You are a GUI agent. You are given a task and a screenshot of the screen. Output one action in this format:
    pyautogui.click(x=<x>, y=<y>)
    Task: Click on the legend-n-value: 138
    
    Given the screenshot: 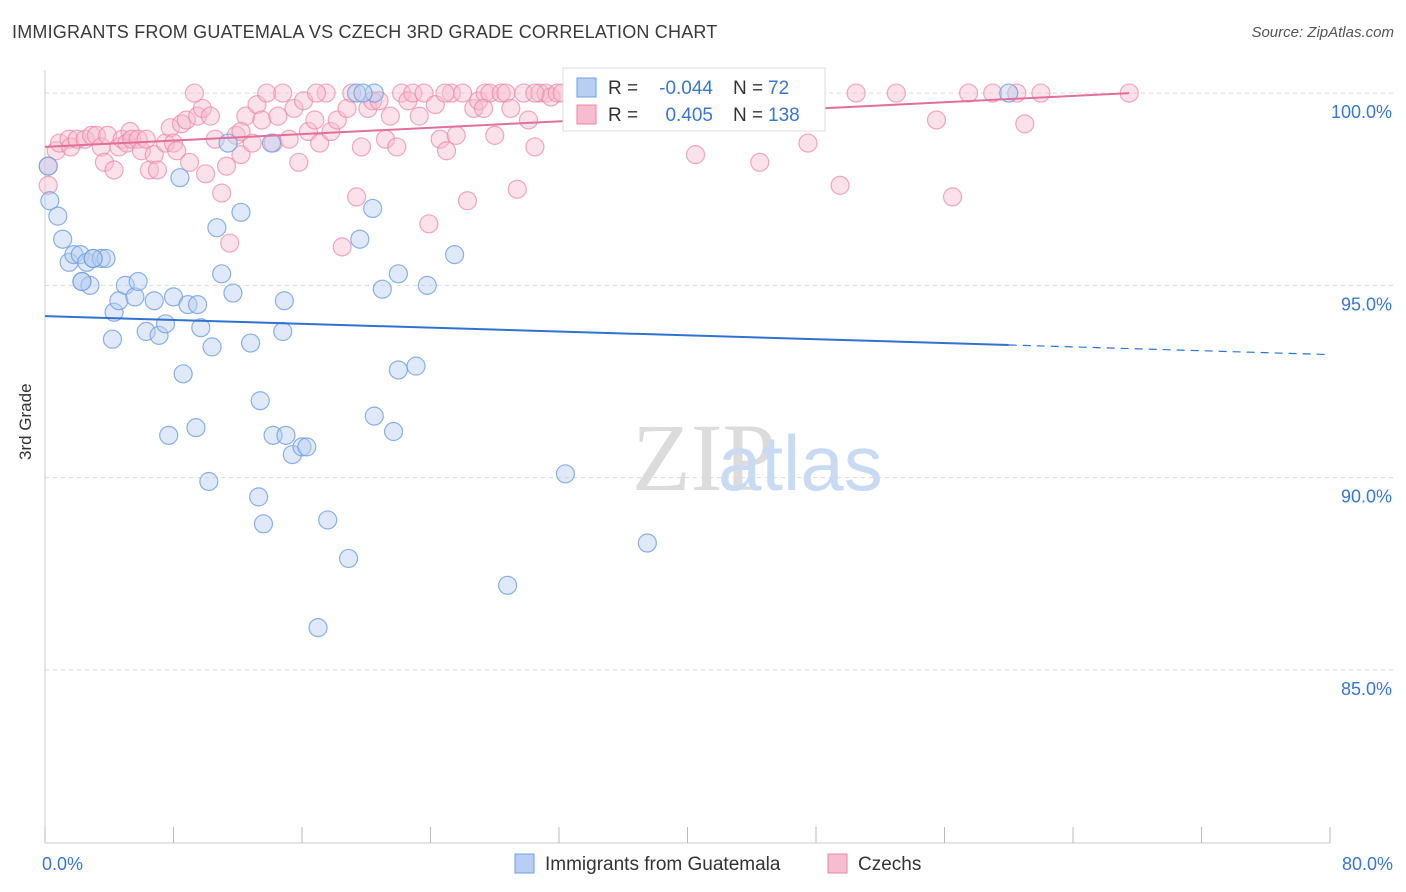 What is the action you would take?
    pyautogui.click(x=784, y=115)
    